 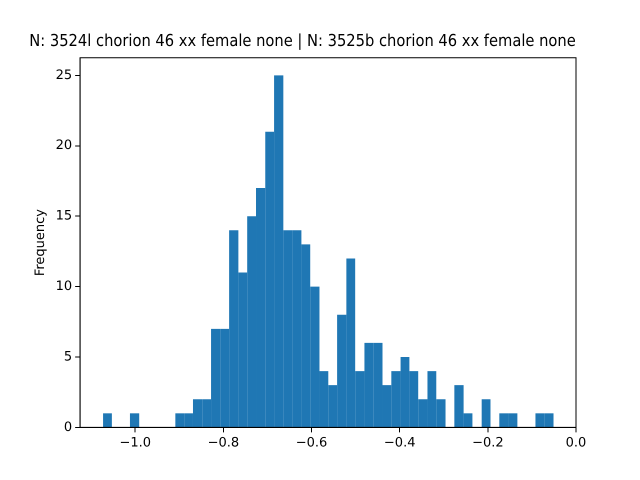 I want to click on x-tick-label: 0.0, so click(x=576, y=443).